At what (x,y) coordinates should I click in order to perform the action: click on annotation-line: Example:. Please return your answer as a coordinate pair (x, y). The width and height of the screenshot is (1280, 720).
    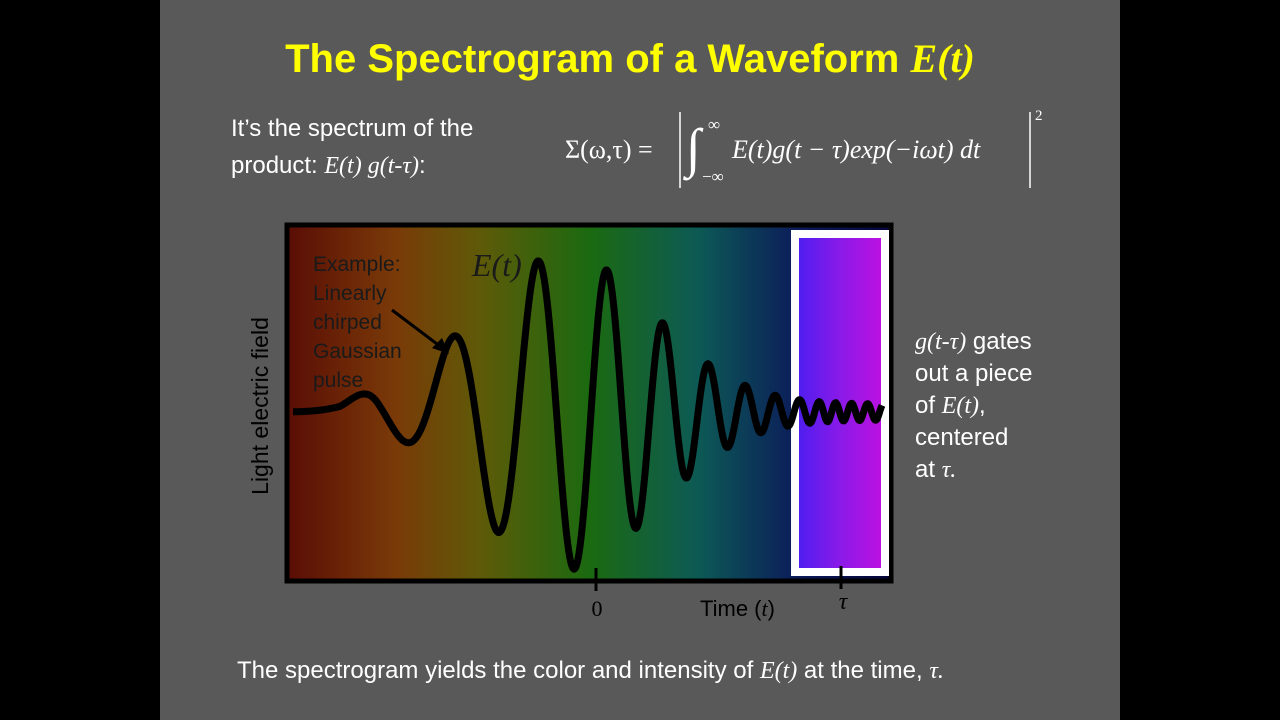
    Looking at the image, I should click on (357, 264).